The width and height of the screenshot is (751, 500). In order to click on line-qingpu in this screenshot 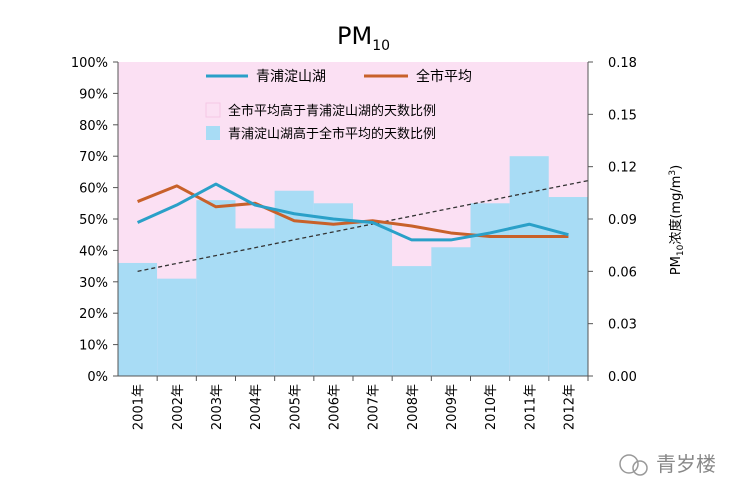, I will do `click(352, 212)`.